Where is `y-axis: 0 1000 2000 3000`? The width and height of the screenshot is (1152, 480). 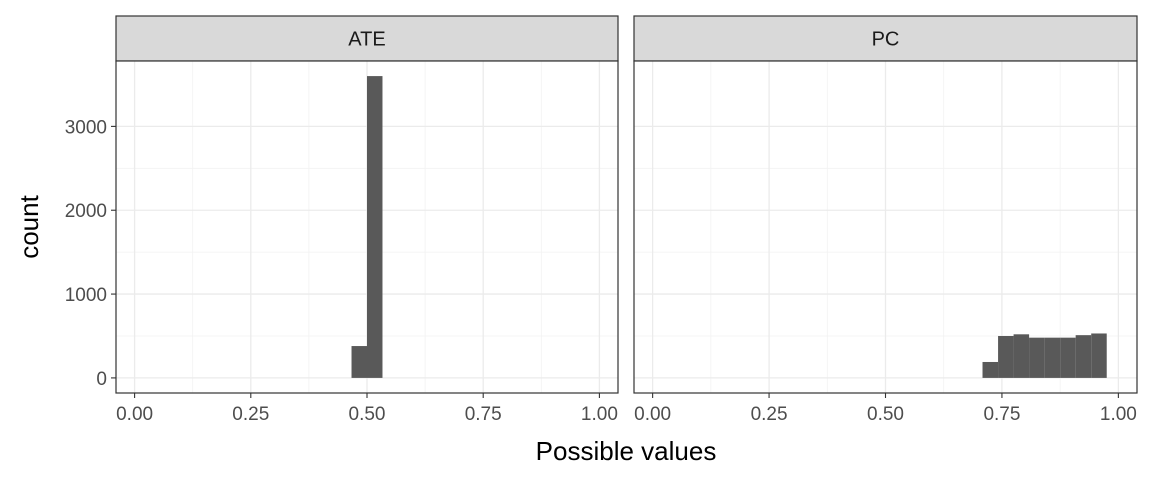
y-axis: 0 1000 2000 3000 is located at coordinates (90, 253).